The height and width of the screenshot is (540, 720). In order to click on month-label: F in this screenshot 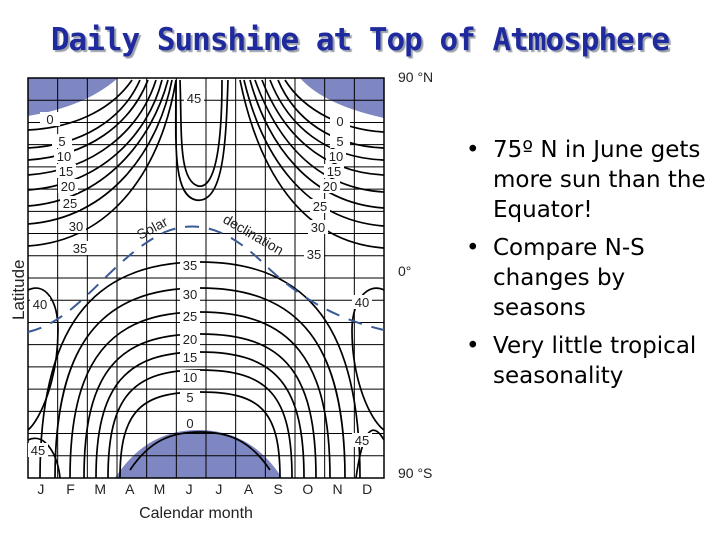, I will do `click(70, 489)`.